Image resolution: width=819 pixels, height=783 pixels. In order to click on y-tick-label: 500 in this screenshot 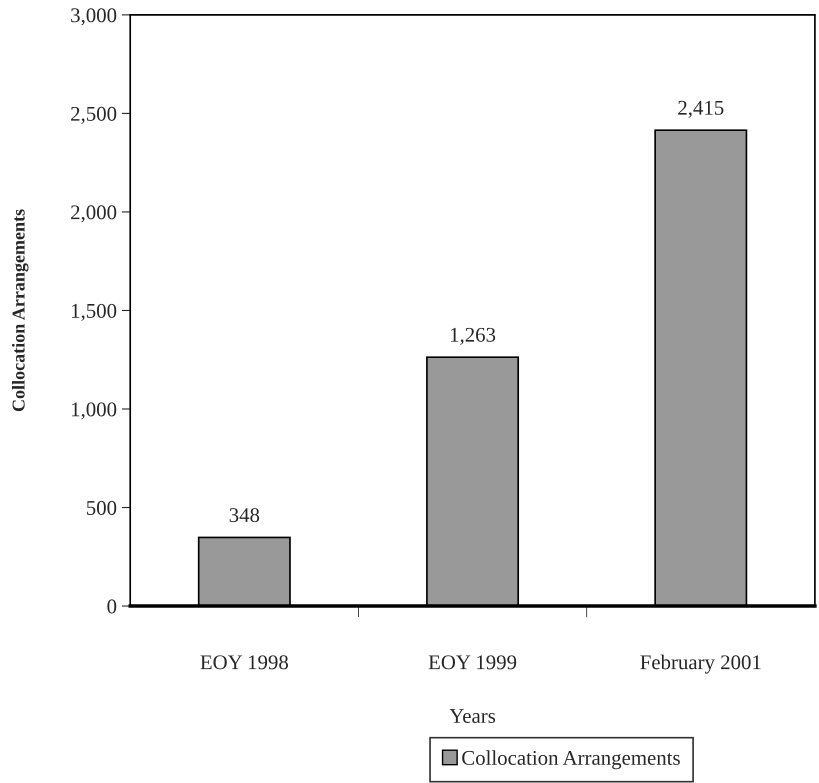, I will do `click(101, 507)`.